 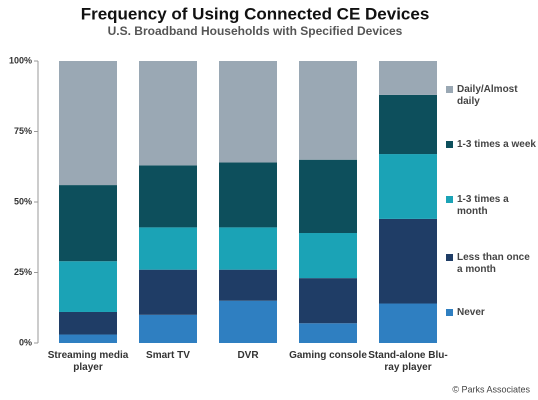 What do you see at coordinates (493, 263) in the screenshot?
I see `legend-label: Less than once a month` at bounding box center [493, 263].